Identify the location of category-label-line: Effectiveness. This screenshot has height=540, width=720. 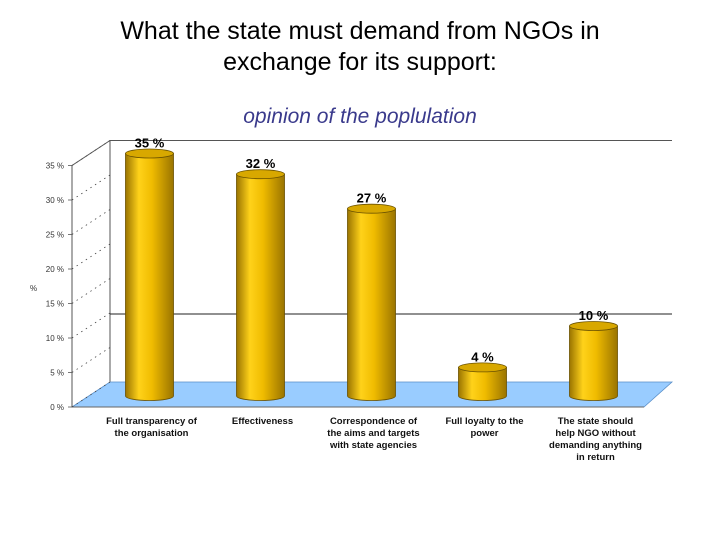
(262, 421).